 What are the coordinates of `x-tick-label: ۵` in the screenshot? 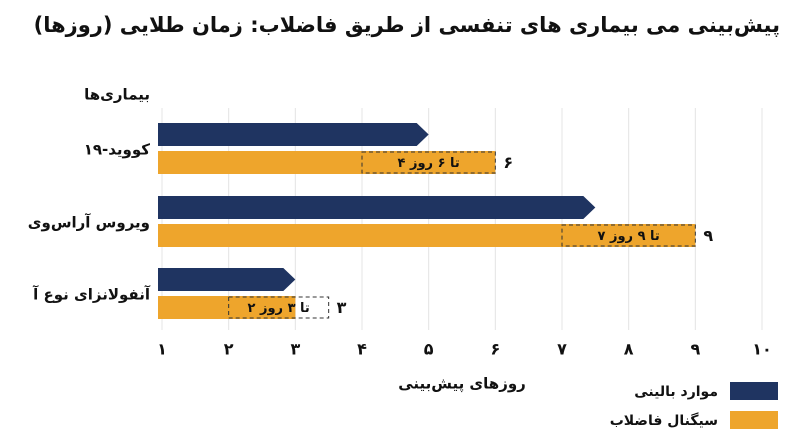 It's located at (429, 349).